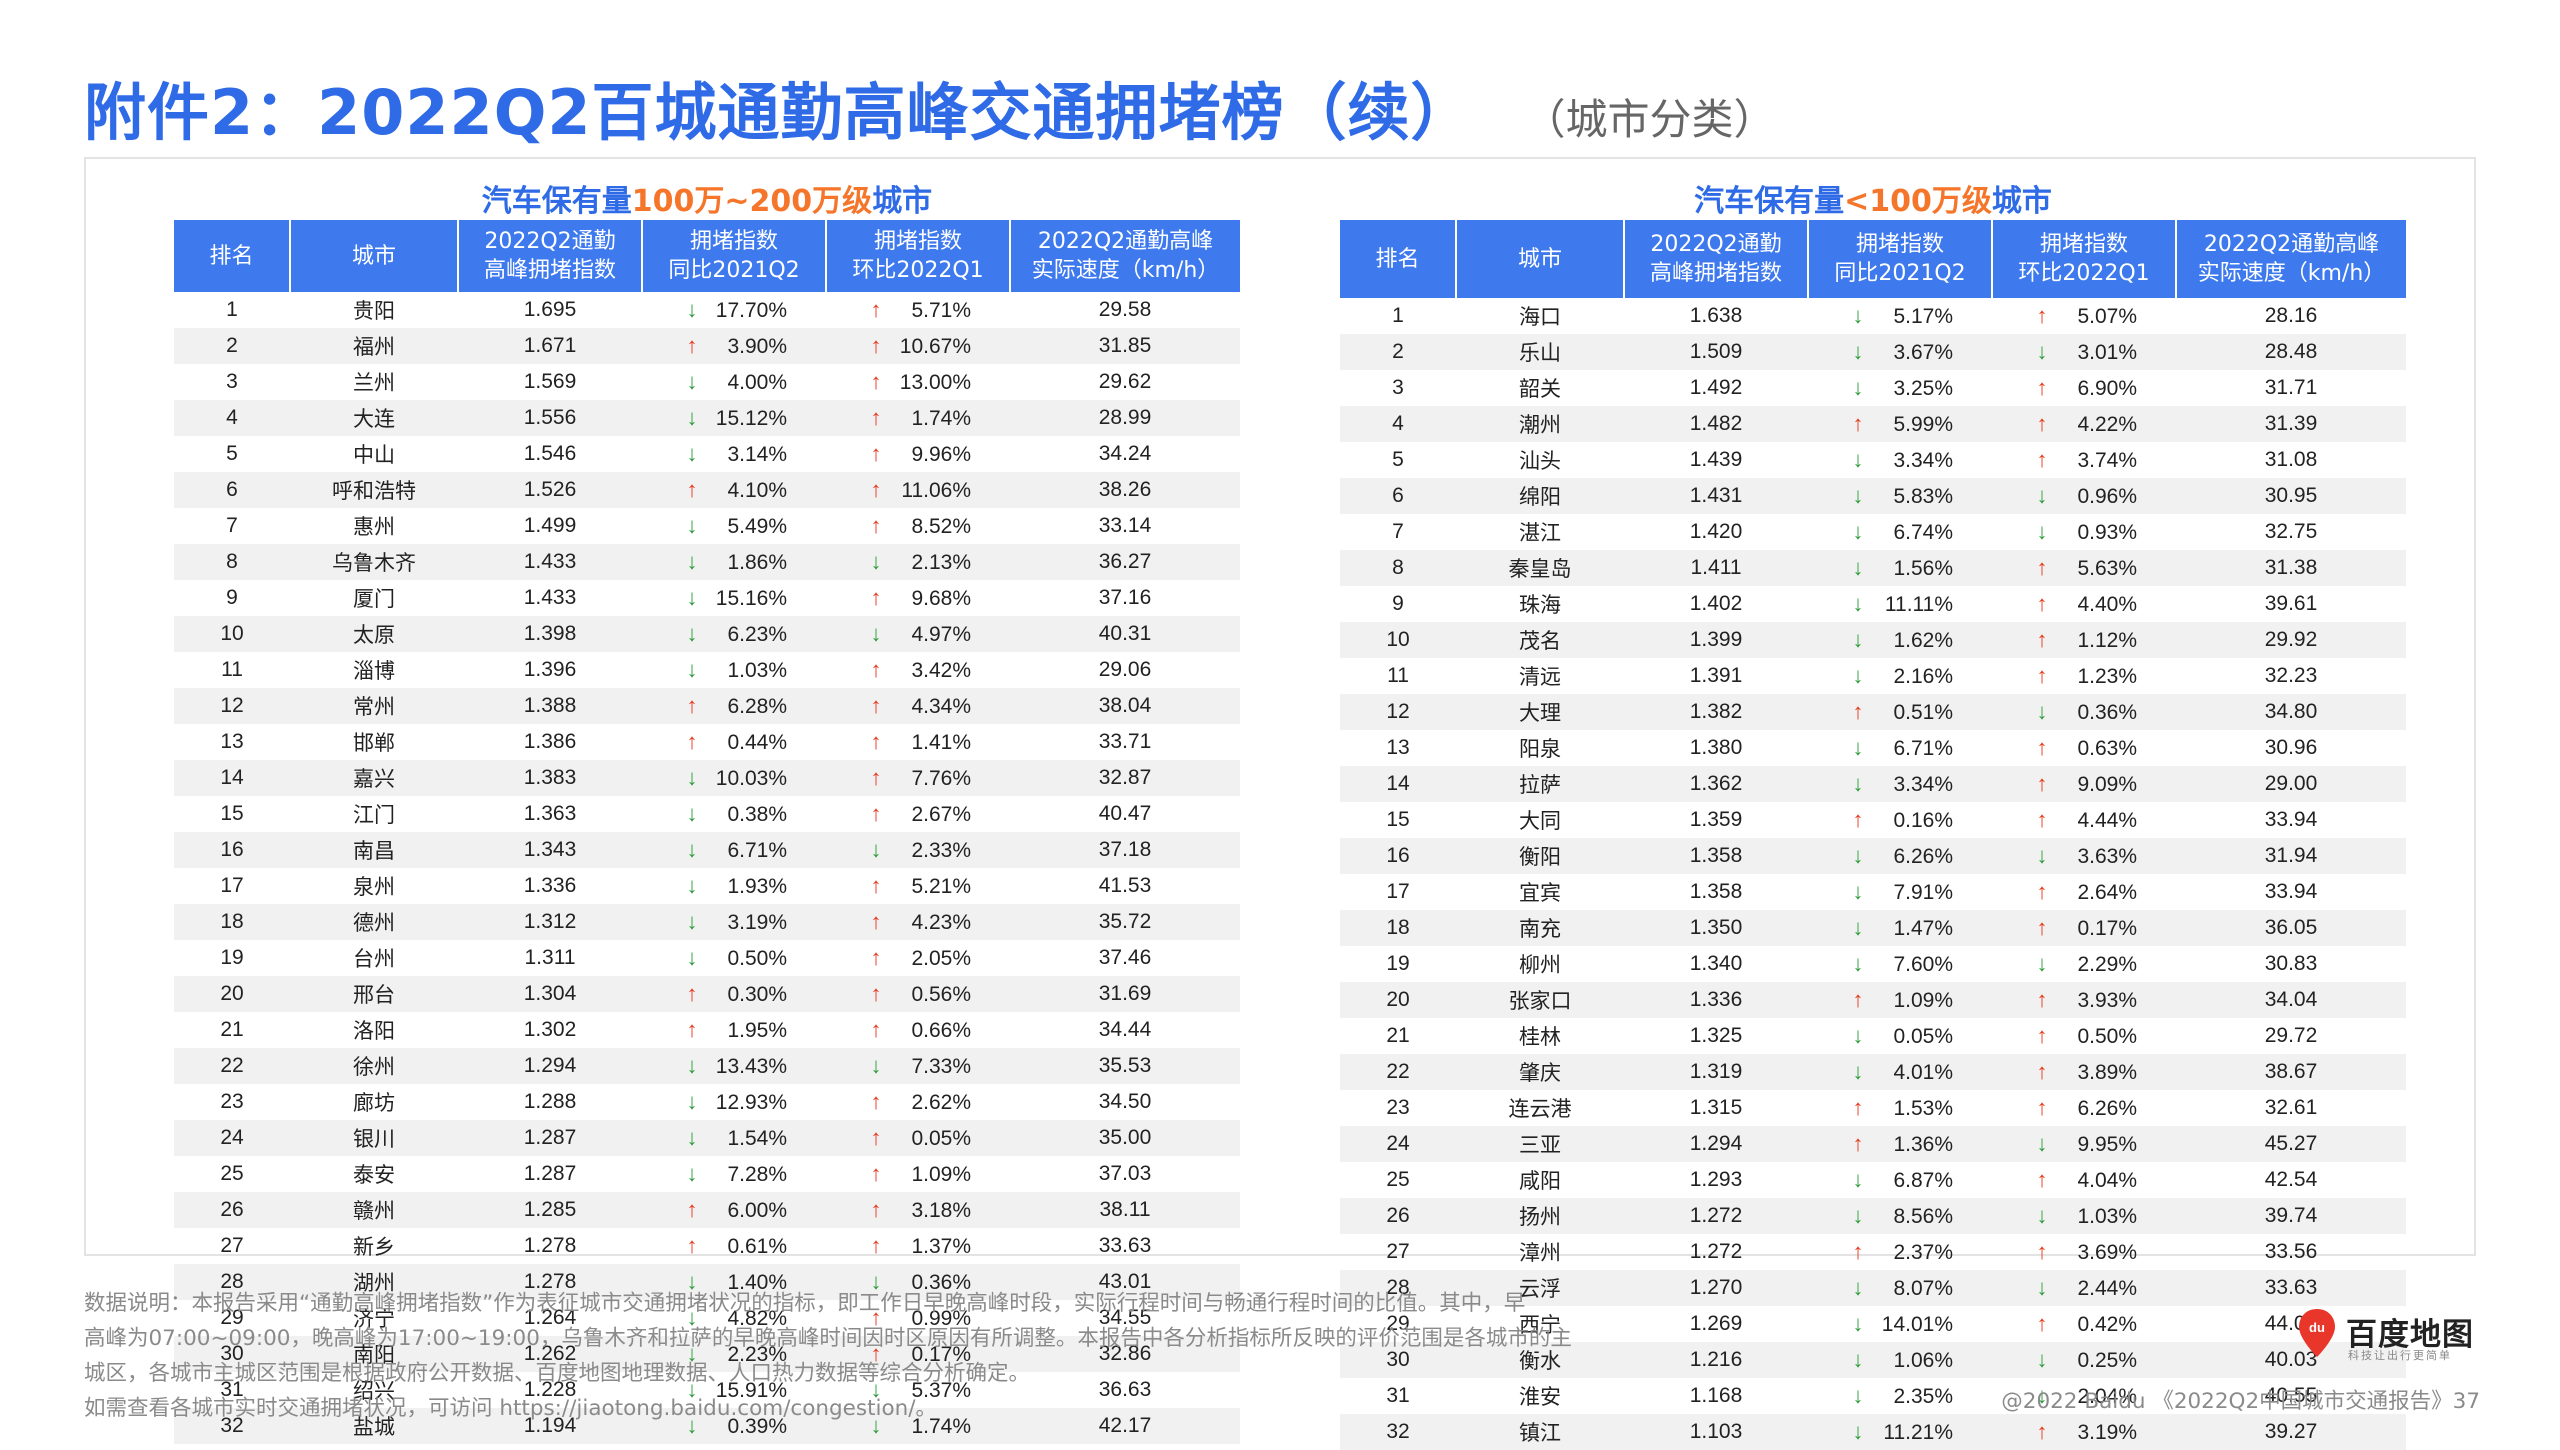  What do you see at coordinates (2410, 1335) in the screenshot?
I see `brand-name: 百度地图` at bounding box center [2410, 1335].